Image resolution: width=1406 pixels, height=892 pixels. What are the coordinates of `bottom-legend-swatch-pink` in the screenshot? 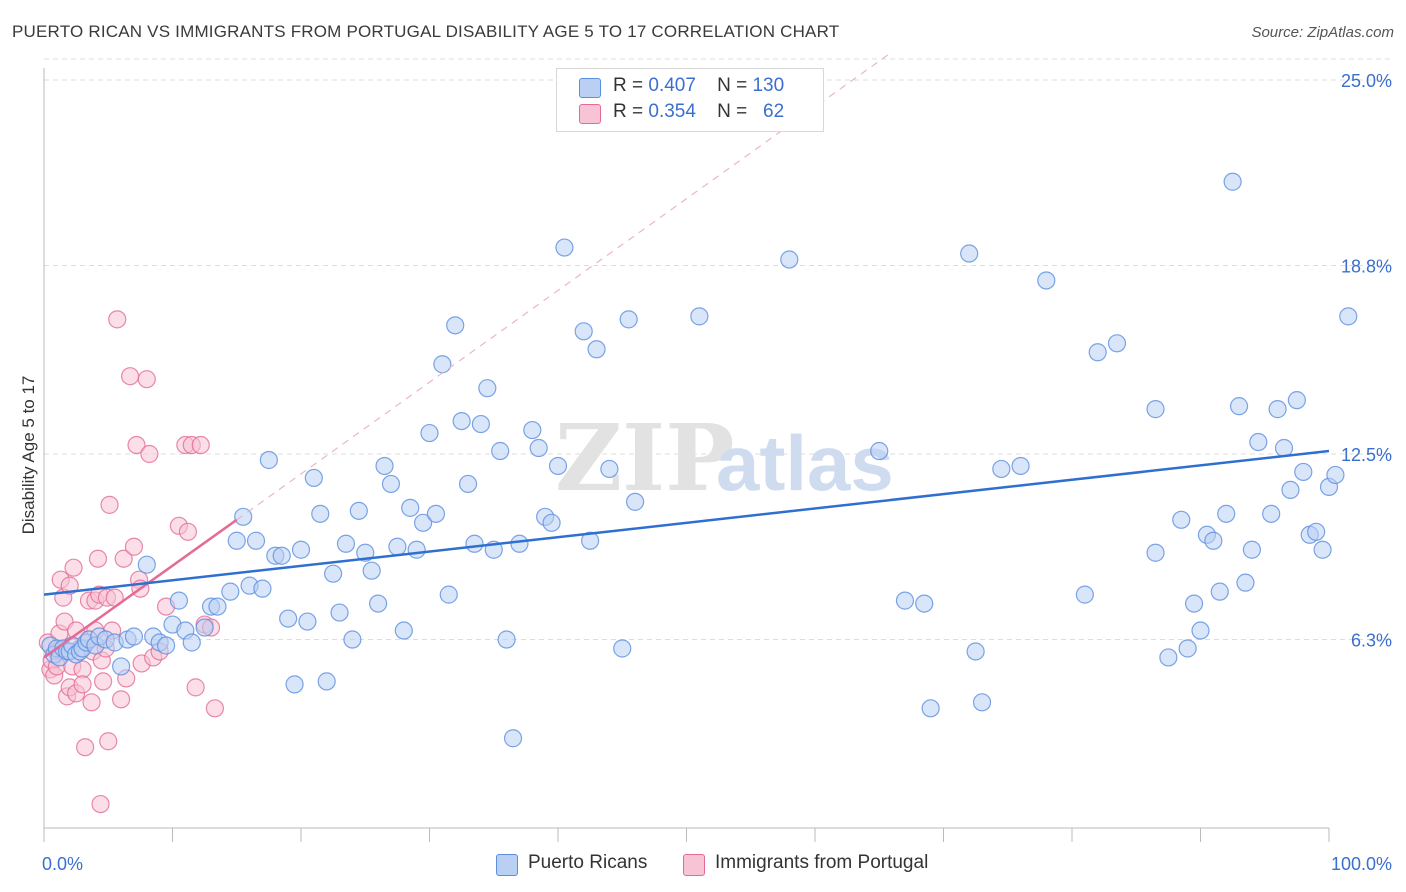 It's located at (694, 865).